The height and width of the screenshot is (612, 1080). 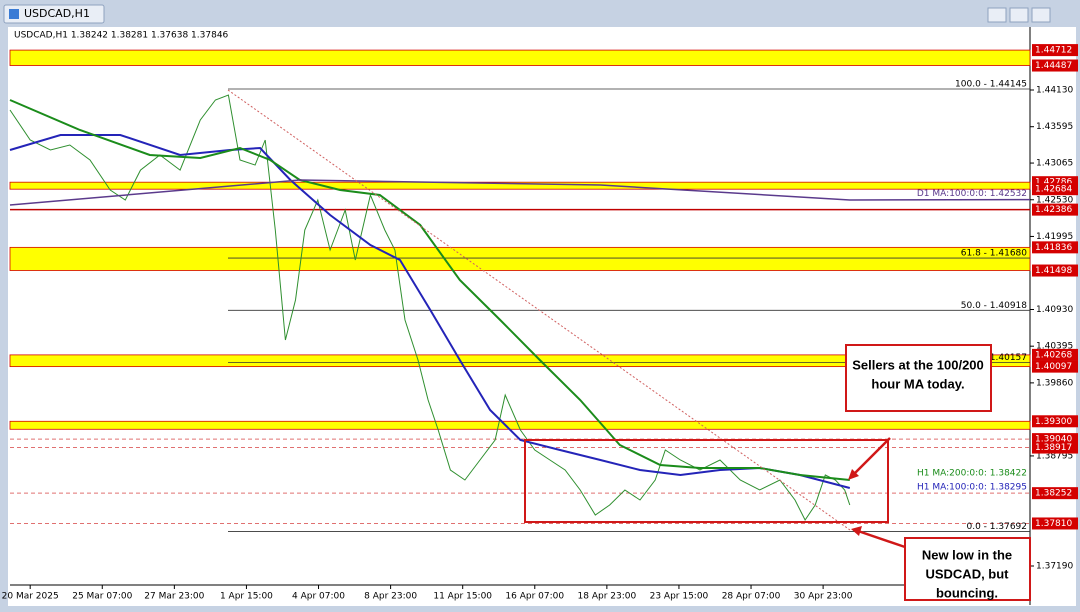 I want to click on x-tick-label: 1 Apr 15:00, so click(x=246, y=597).